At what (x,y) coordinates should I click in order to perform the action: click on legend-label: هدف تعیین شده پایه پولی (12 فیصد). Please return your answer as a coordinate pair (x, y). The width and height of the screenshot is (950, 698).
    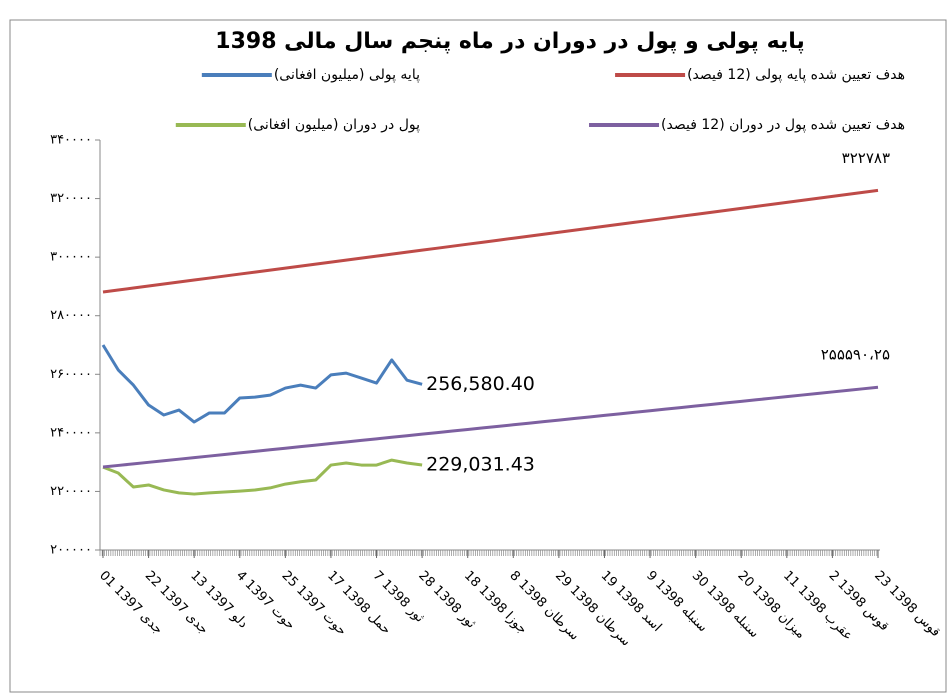
    Looking at the image, I should click on (796, 75).